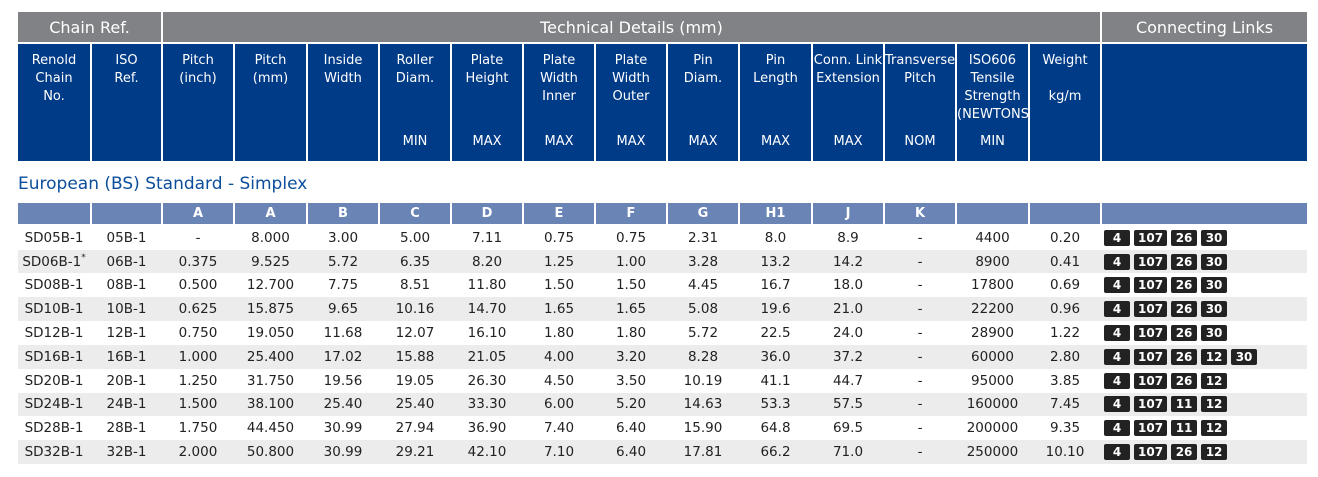  Describe the element at coordinates (559, 356) in the screenshot. I see `table-cell: 4.00` at that location.